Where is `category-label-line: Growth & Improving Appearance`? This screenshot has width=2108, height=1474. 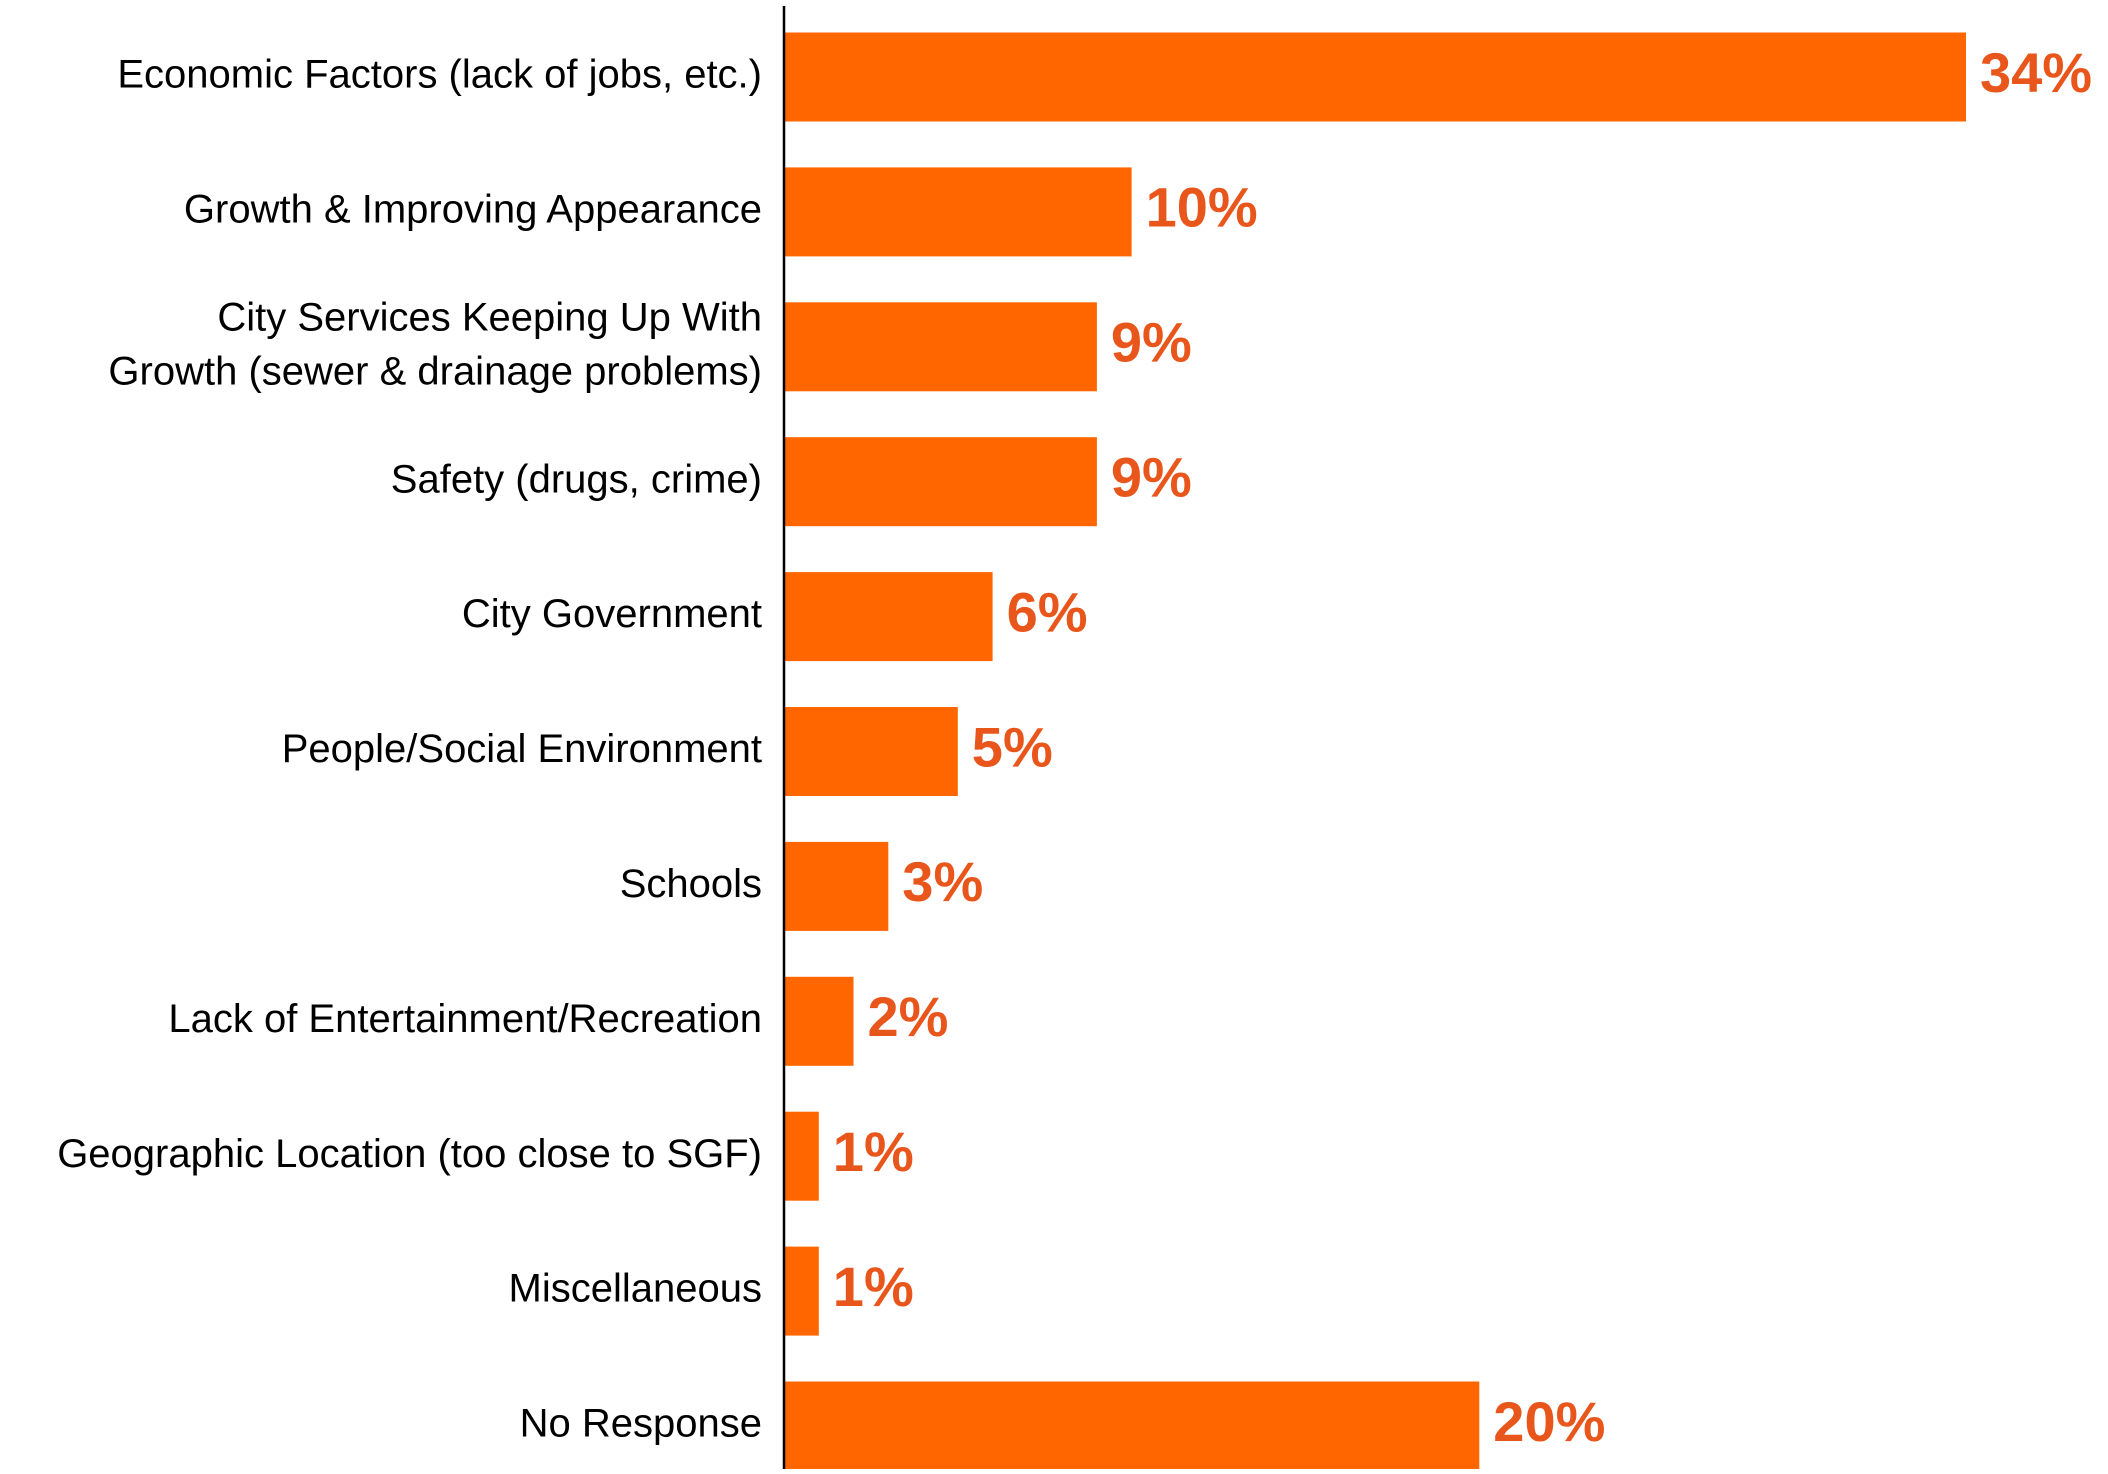
category-label-line: Growth & Improving Appearance is located at coordinates (473, 209).